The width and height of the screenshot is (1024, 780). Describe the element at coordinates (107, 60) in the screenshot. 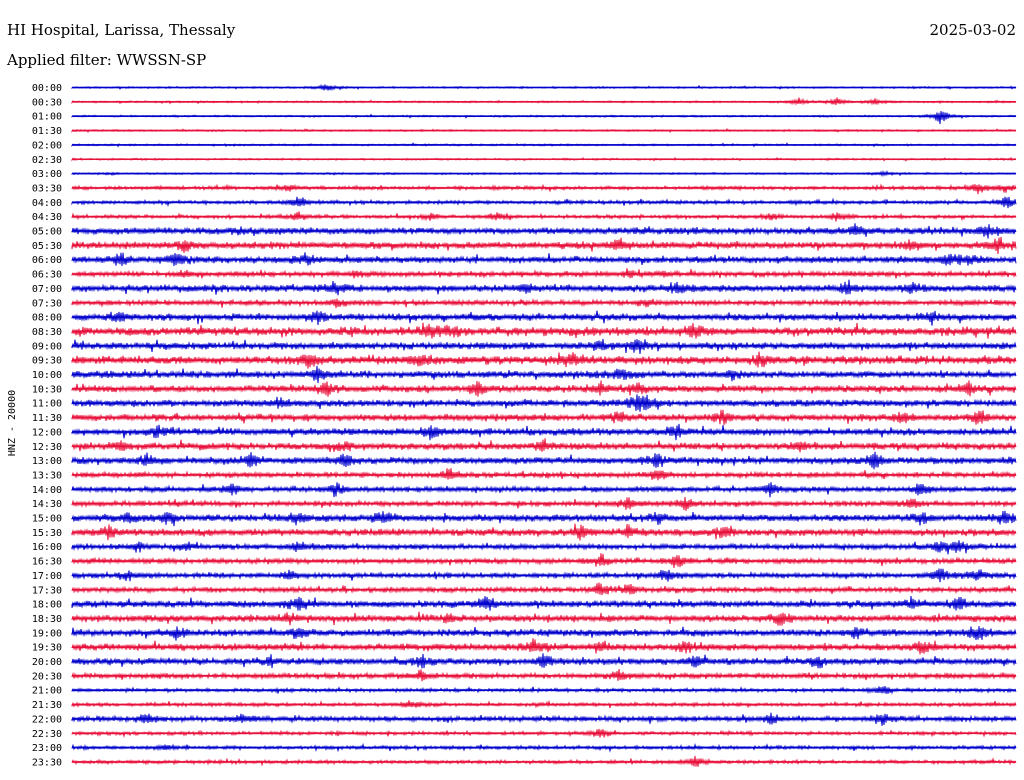

I see `filter-label: Applied filter: WWSSN-SP` at that location.